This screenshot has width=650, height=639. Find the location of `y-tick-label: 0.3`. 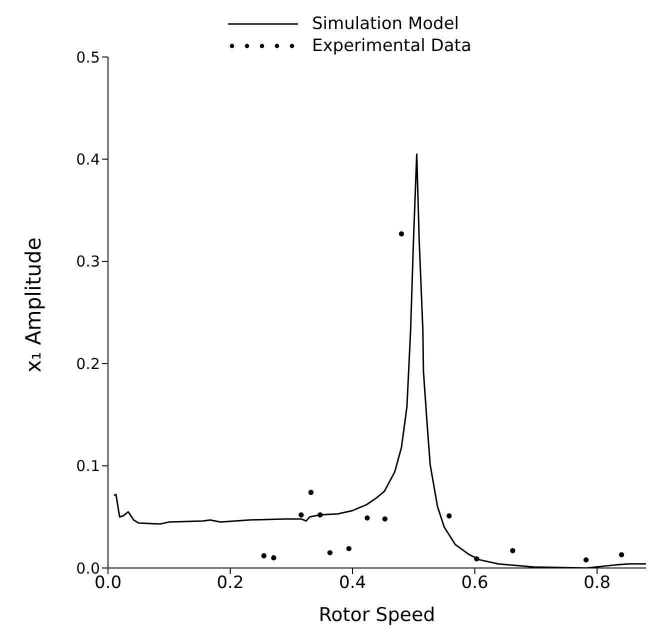

y-tick-label: 0.3 is located at coordinates (88, 261).